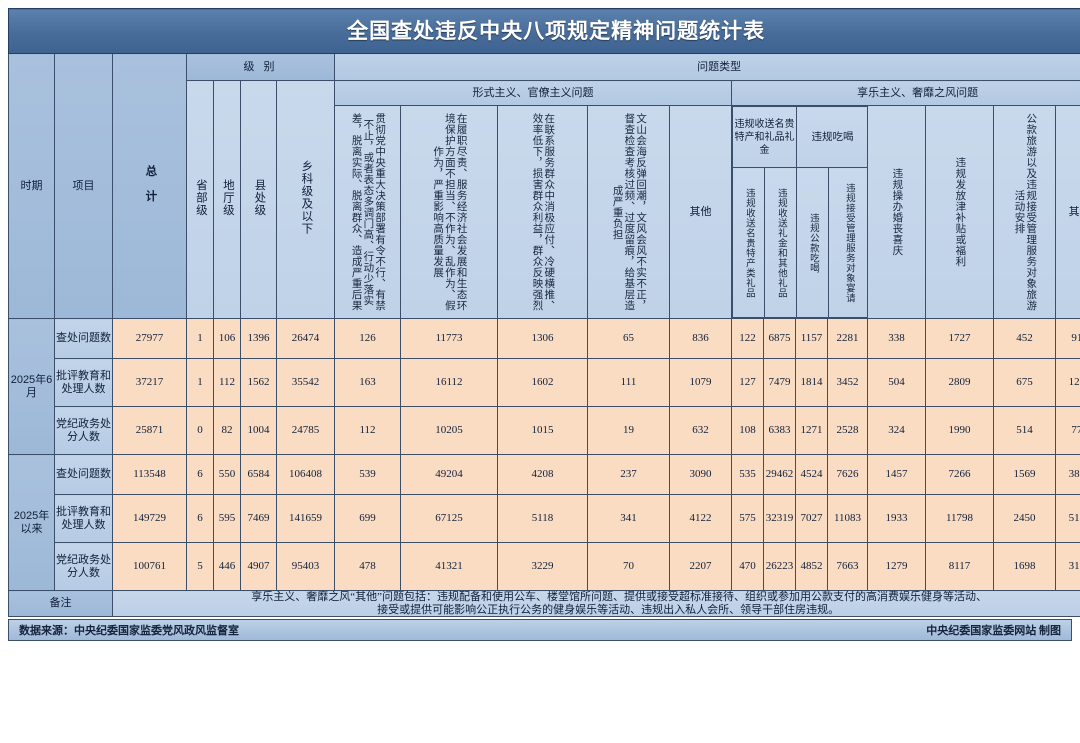 The image size is (1080, 743). Describe the element at coordinates (83, 382) in the screenshot. I see `row-label-b0-r1: 批评教育和处理人数` at that location.